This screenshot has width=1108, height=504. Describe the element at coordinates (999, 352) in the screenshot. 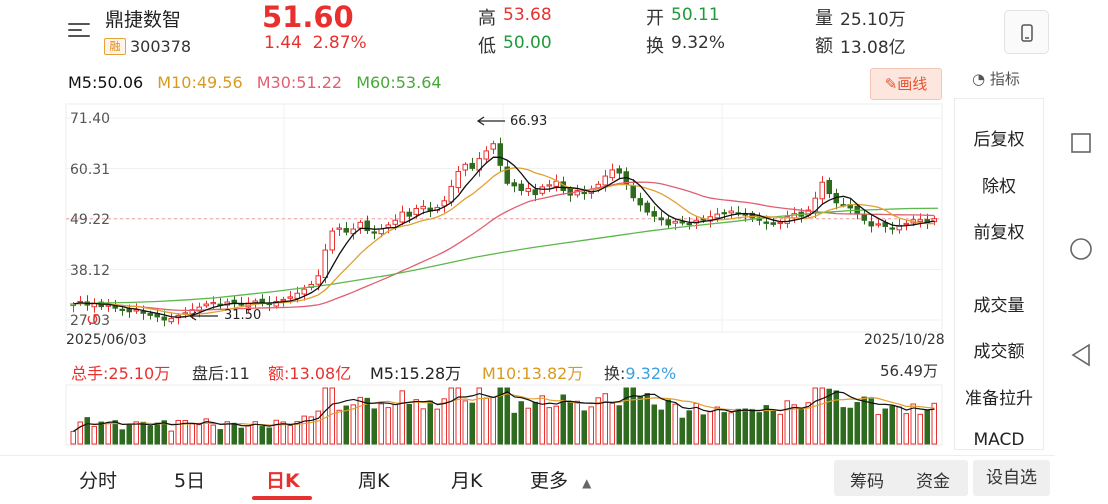

I see `side-item-amount: 成交额` at that location.